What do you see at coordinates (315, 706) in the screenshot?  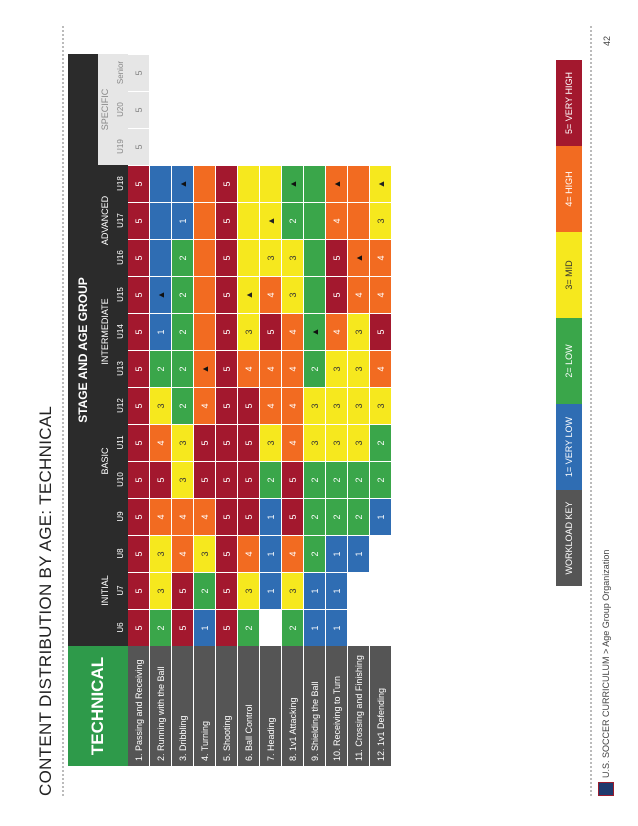 I see `row-label: 9. Shielding the Ball` at bounding box center [315, 706].